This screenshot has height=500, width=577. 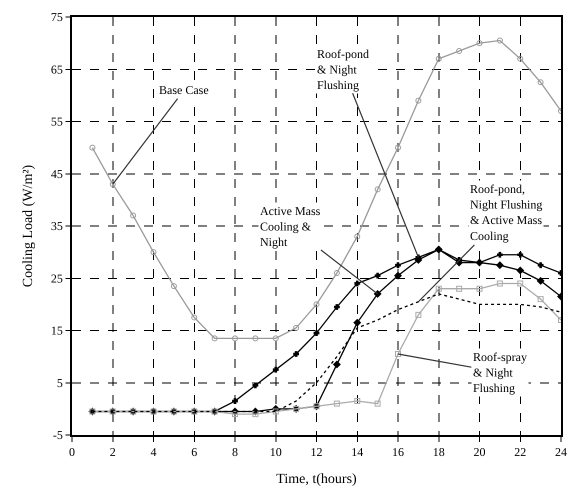 I want to click on x-tick-label: 8, so click(x=235, y=452).